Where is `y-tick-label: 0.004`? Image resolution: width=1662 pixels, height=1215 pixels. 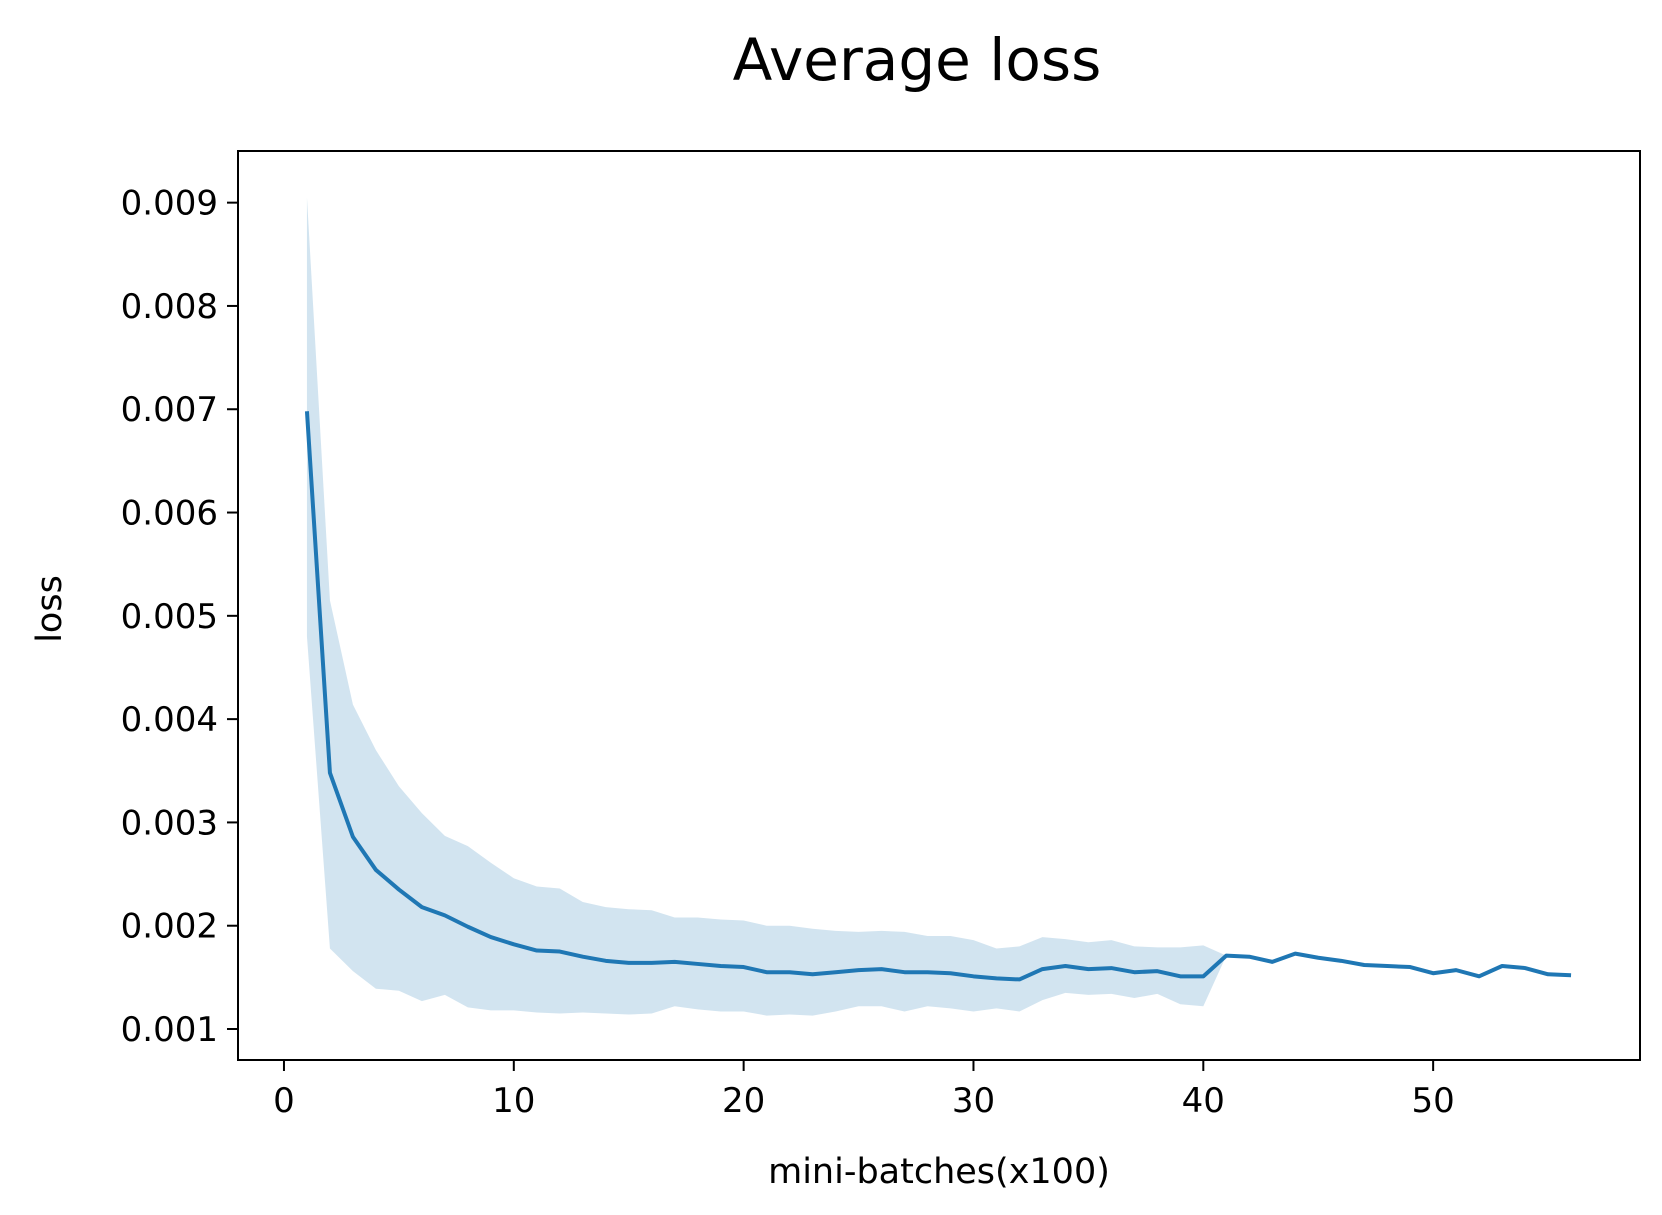
y-tick-label: 0.004 is located at coordinates (169, 720).